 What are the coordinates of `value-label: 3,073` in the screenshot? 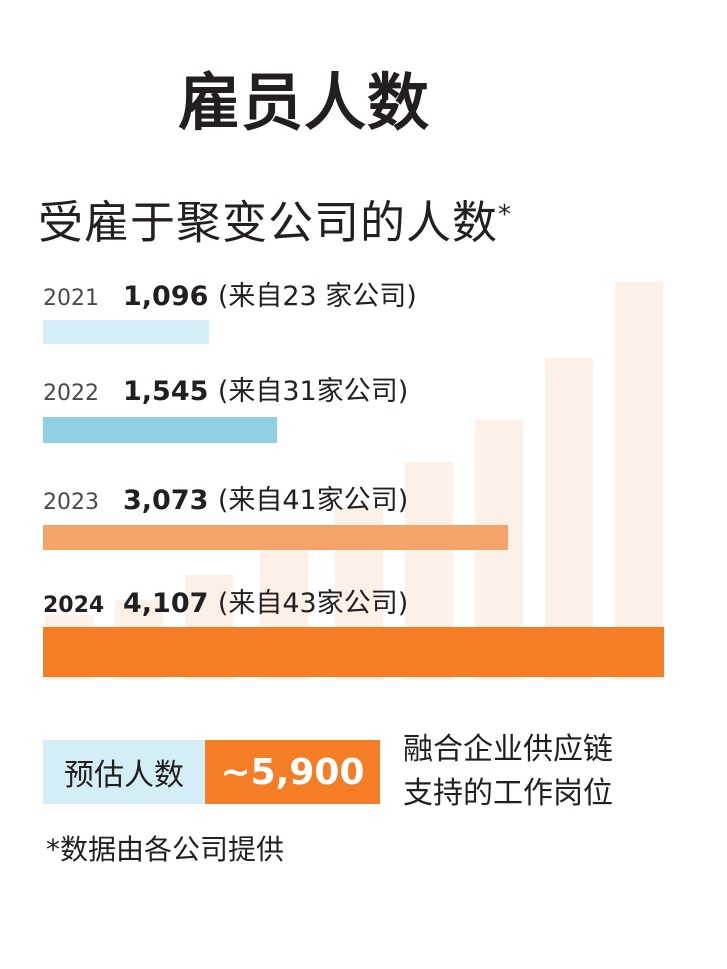 It's located at (170, 500).